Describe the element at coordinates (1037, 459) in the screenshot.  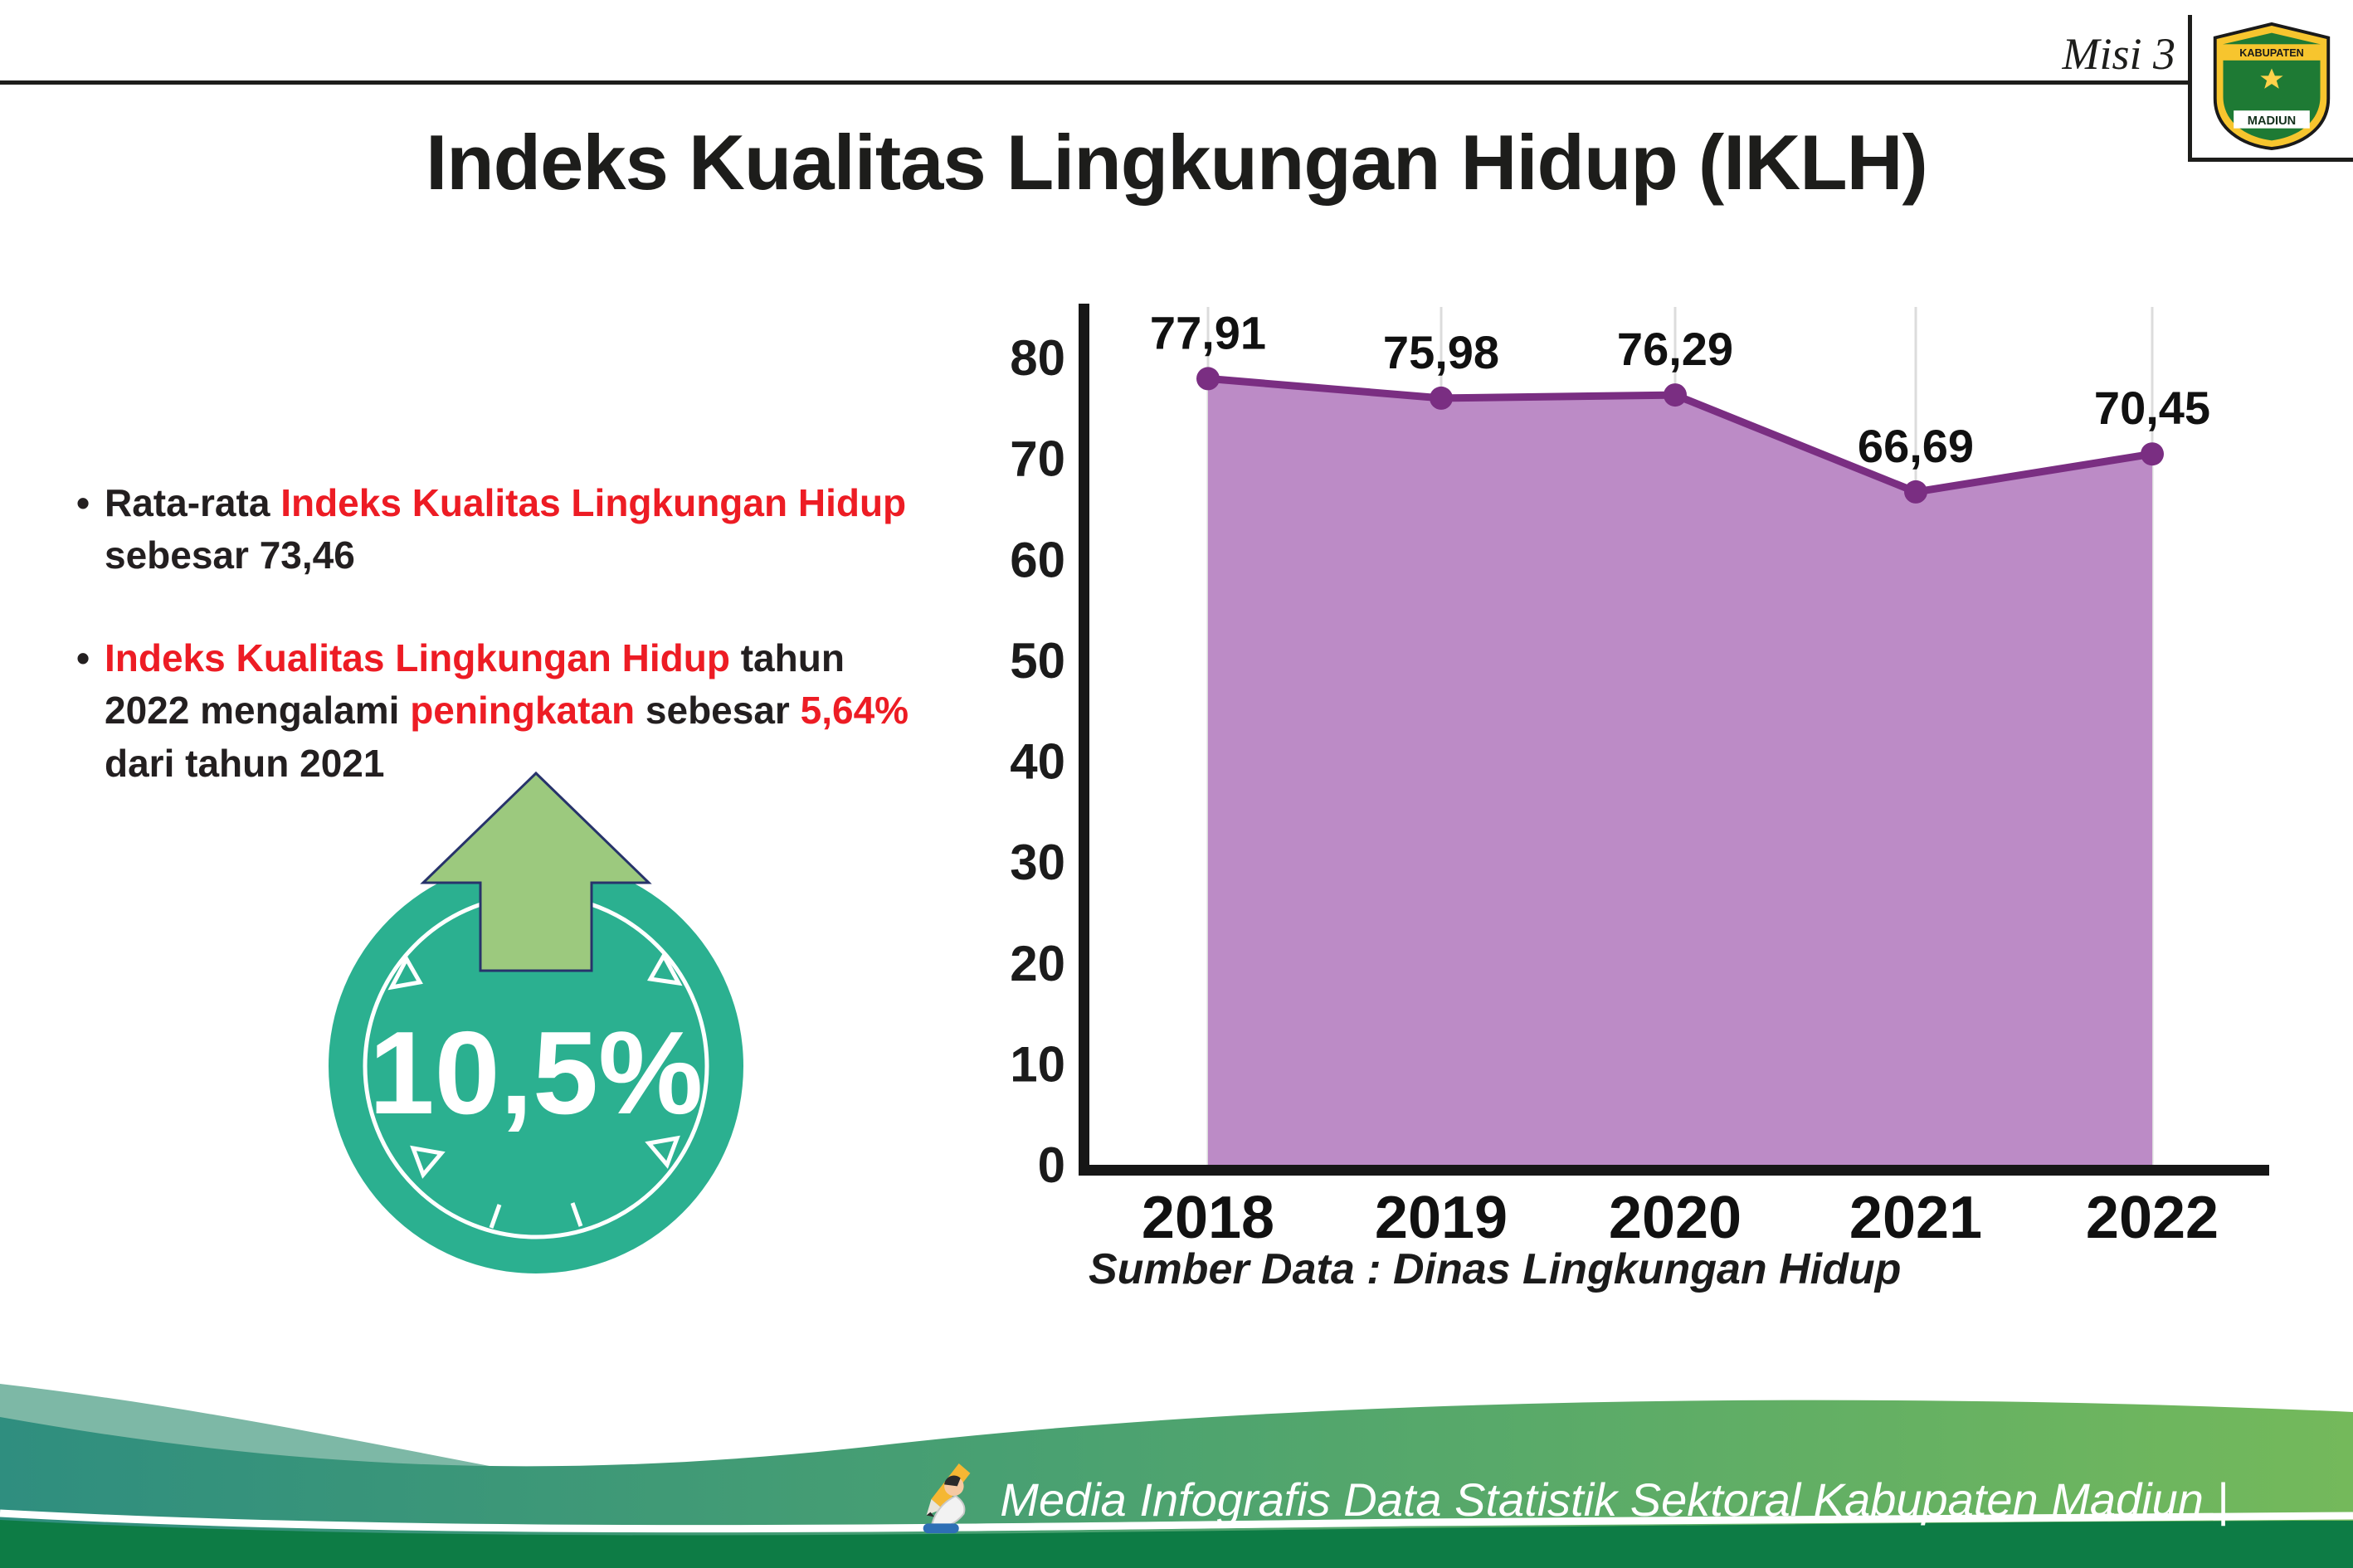
I see `y-tick-label: 70` at that location.